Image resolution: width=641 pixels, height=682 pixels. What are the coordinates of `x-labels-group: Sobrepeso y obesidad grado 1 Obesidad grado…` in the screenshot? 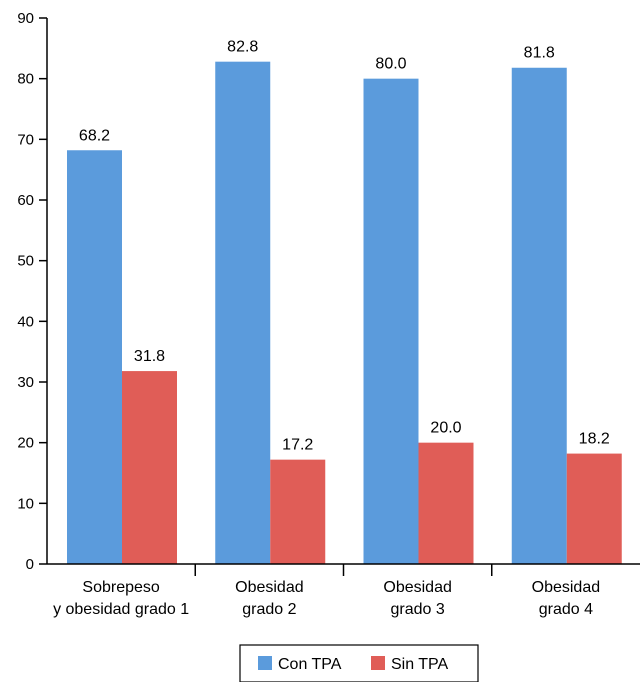 It's located at (326, 598).